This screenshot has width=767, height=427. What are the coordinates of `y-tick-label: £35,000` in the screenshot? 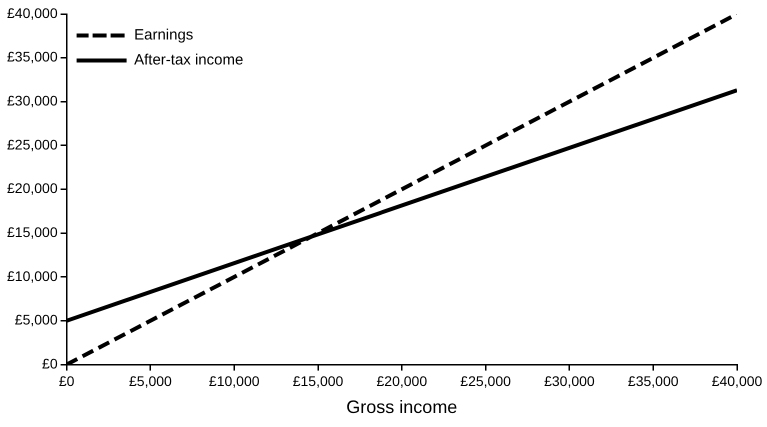 It's located at (32, 56).